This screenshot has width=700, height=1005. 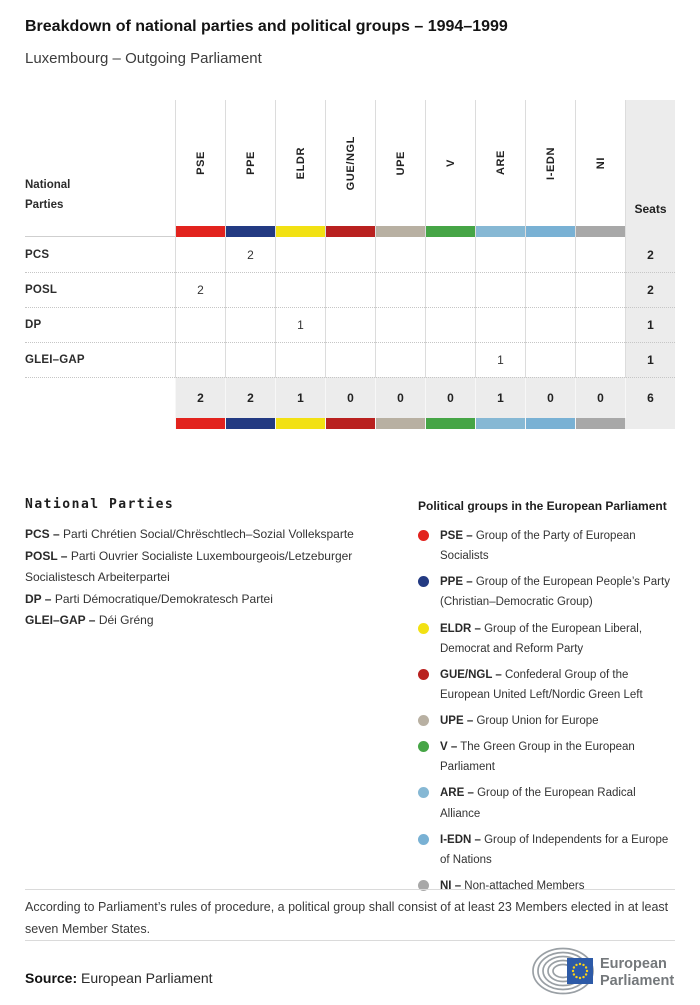 I want to click on color-band-ppe, so click(x=250, y=231).